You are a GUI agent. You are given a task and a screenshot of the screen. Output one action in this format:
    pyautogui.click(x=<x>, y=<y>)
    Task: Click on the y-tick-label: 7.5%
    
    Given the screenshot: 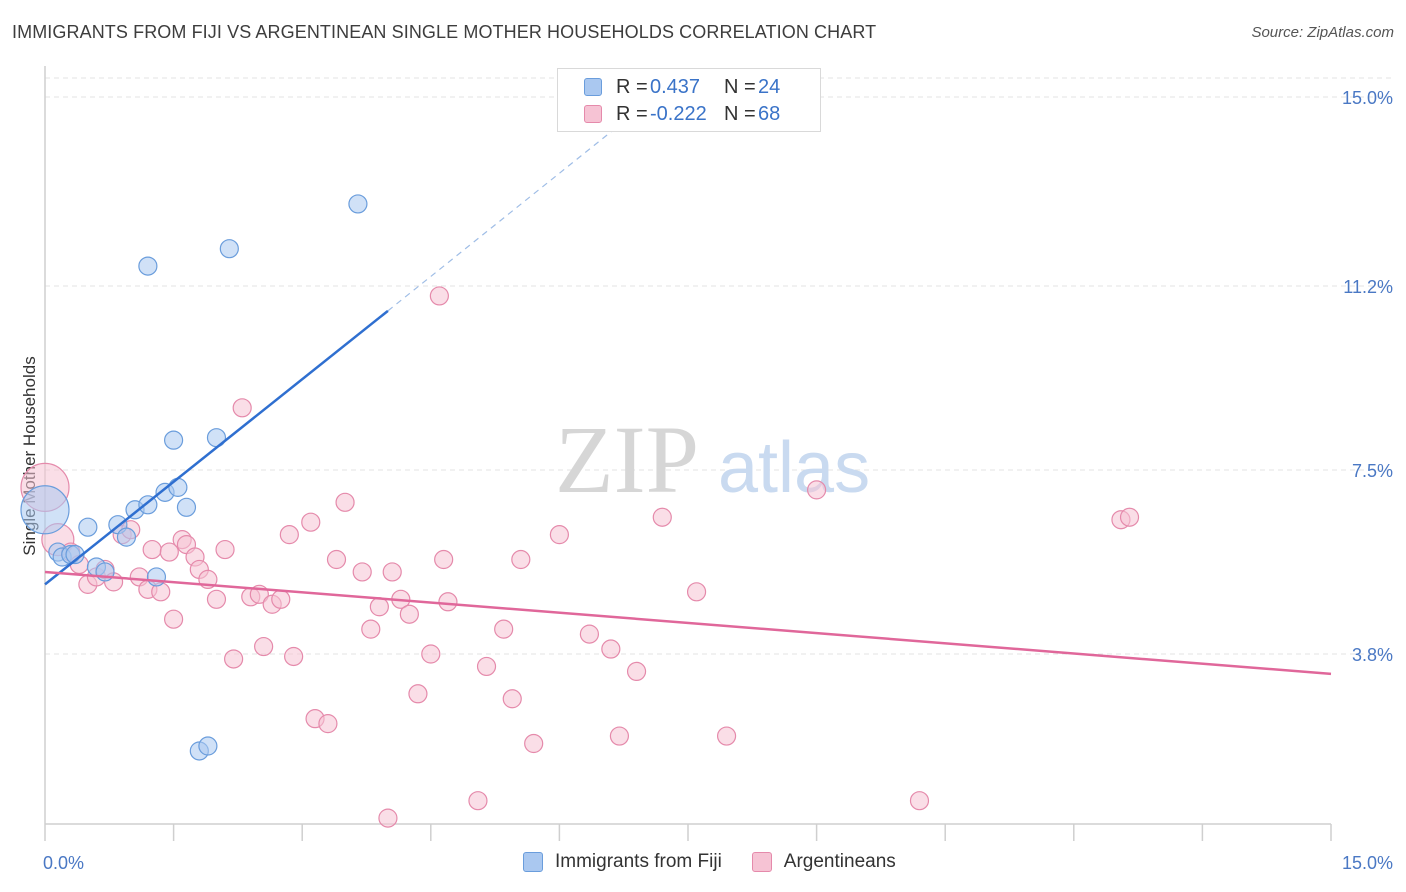 What is the action you would take?
    pyautogui.click(x=1372, y=471)
    